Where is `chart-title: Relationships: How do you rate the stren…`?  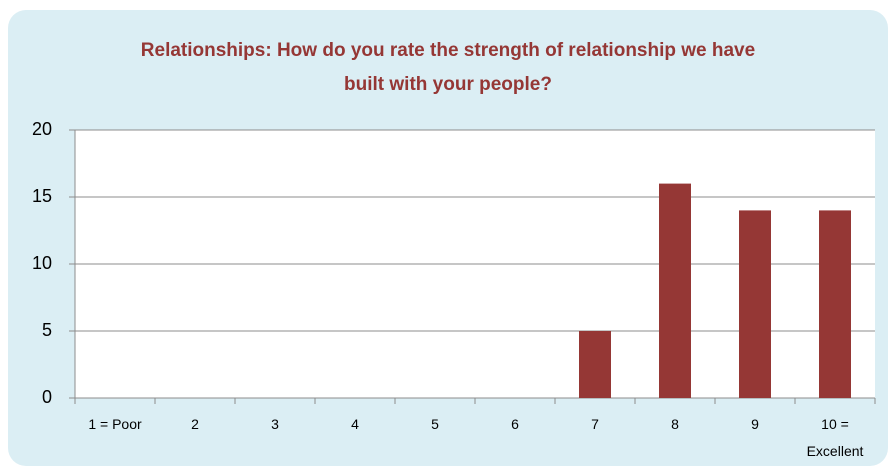
chart-title: Relationships: How do you rate the stren… is located at coordinates (448, 67).